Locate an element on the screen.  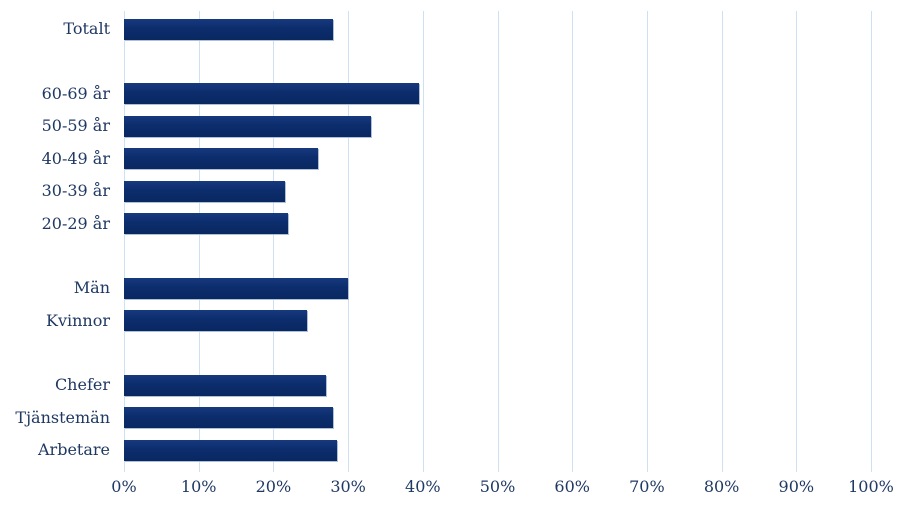
x-tick-label: 60% is located at coordinates (572, 486).